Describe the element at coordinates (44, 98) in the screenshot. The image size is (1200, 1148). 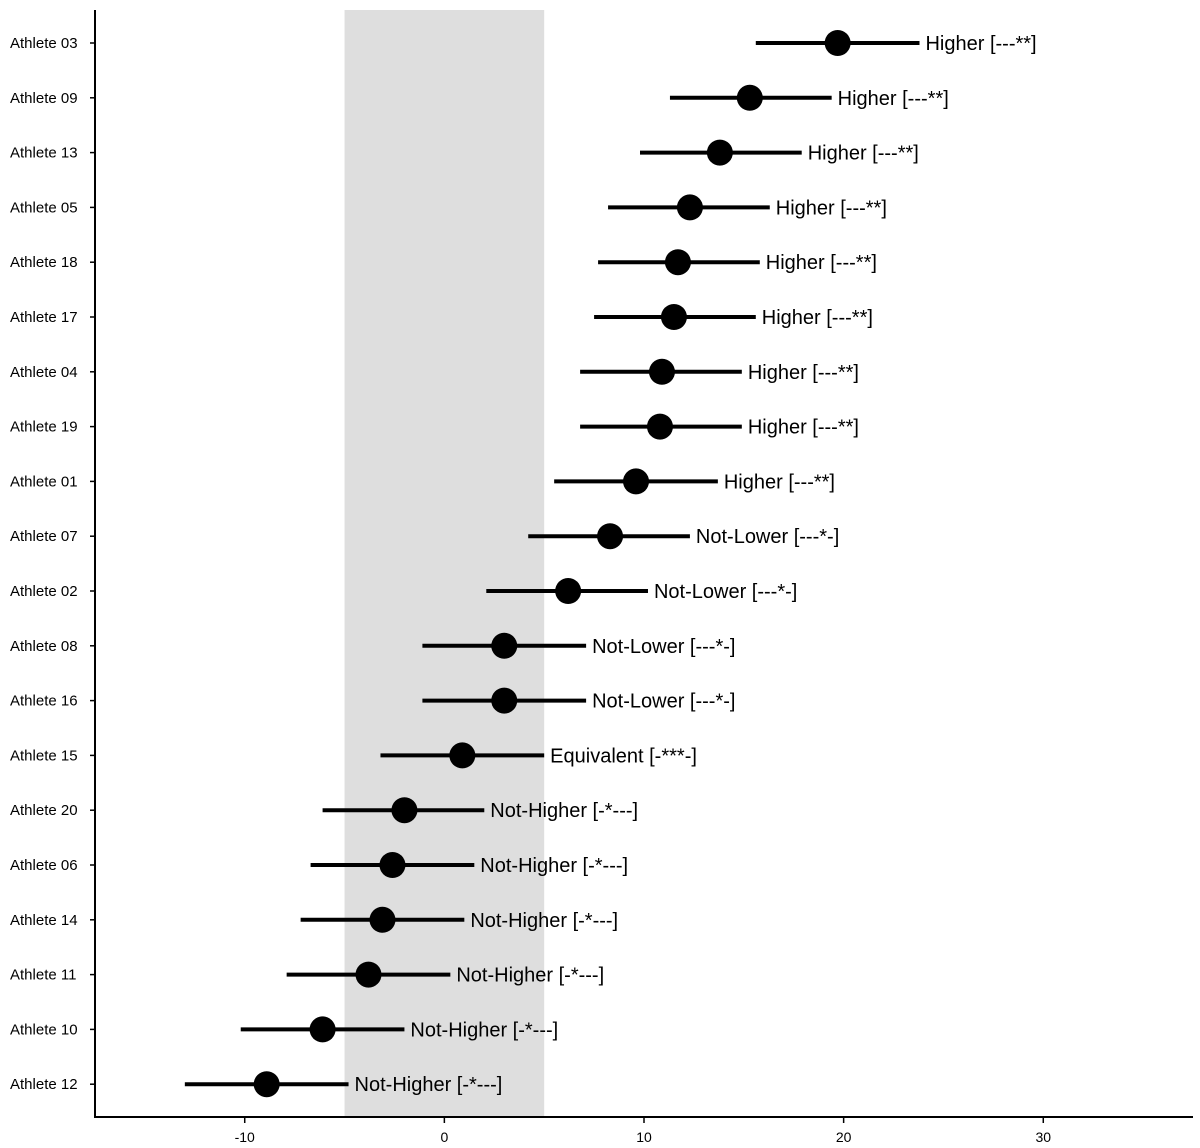
I see `athlete-label: Athlete 09` at that location.